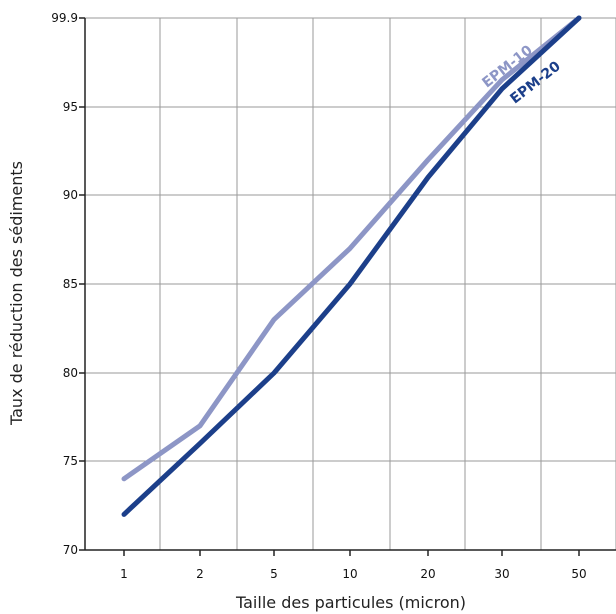  I want to click on y-tick-label: 90, so click(70, 195).